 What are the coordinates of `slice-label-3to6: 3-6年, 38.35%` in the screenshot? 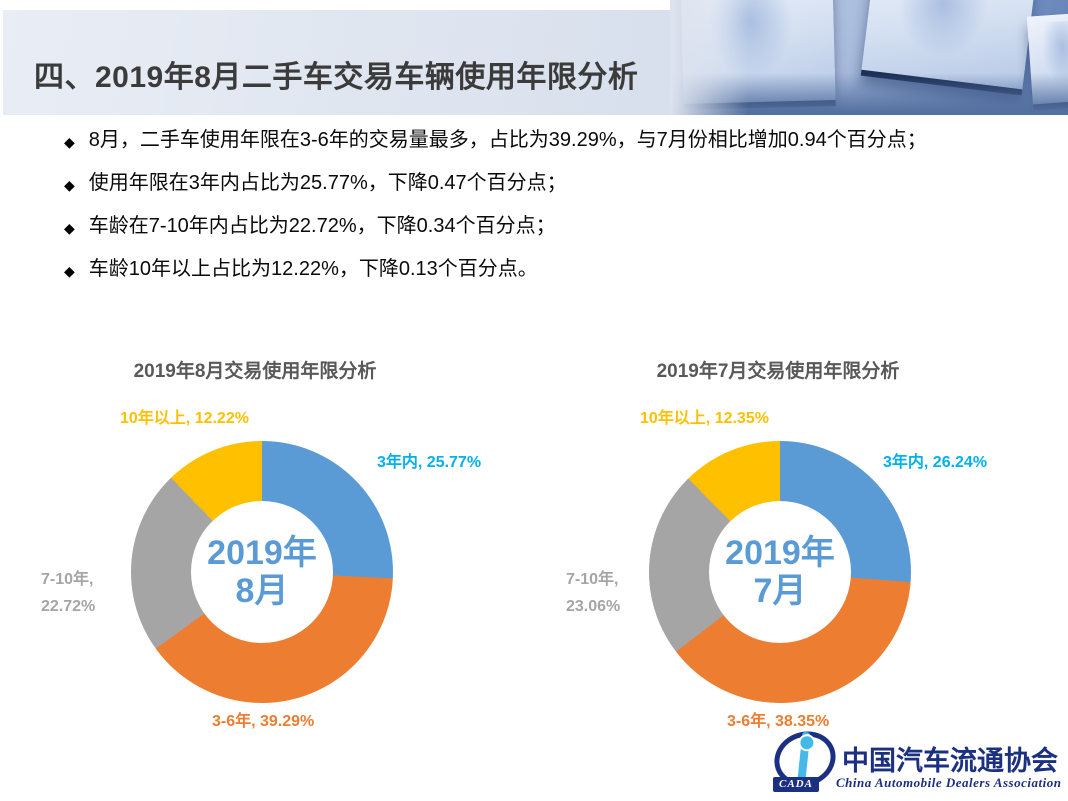 It's located at (778, 721).